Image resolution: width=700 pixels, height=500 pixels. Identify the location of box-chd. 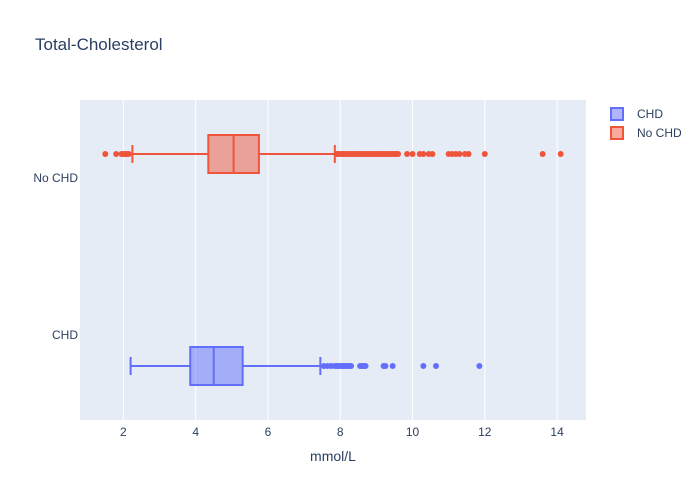
(306, 366).